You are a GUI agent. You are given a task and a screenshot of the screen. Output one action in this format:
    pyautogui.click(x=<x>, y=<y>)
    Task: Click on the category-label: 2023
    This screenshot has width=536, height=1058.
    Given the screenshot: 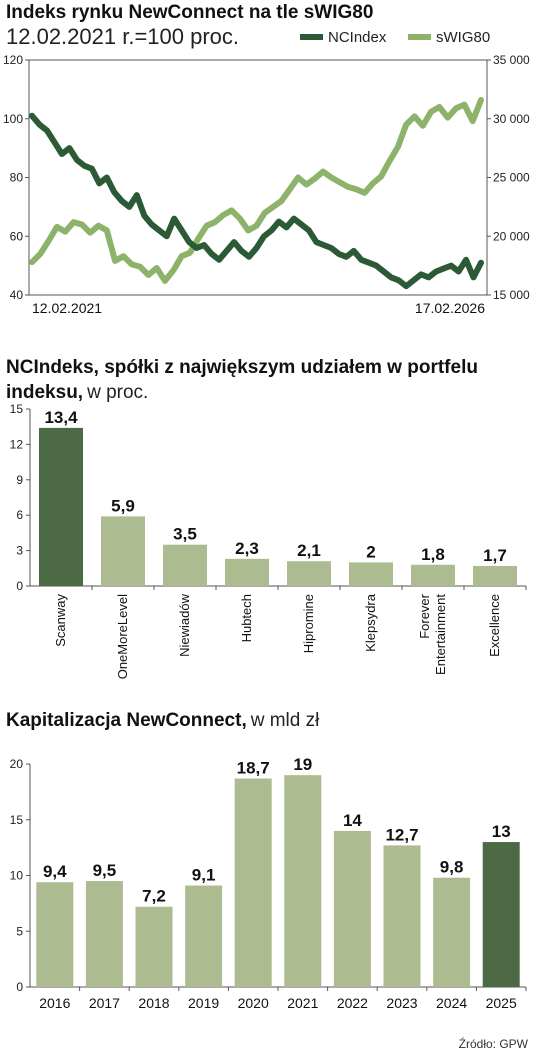 What is the action you would take?
    pyautogui.click(x=401, y=1003)
    